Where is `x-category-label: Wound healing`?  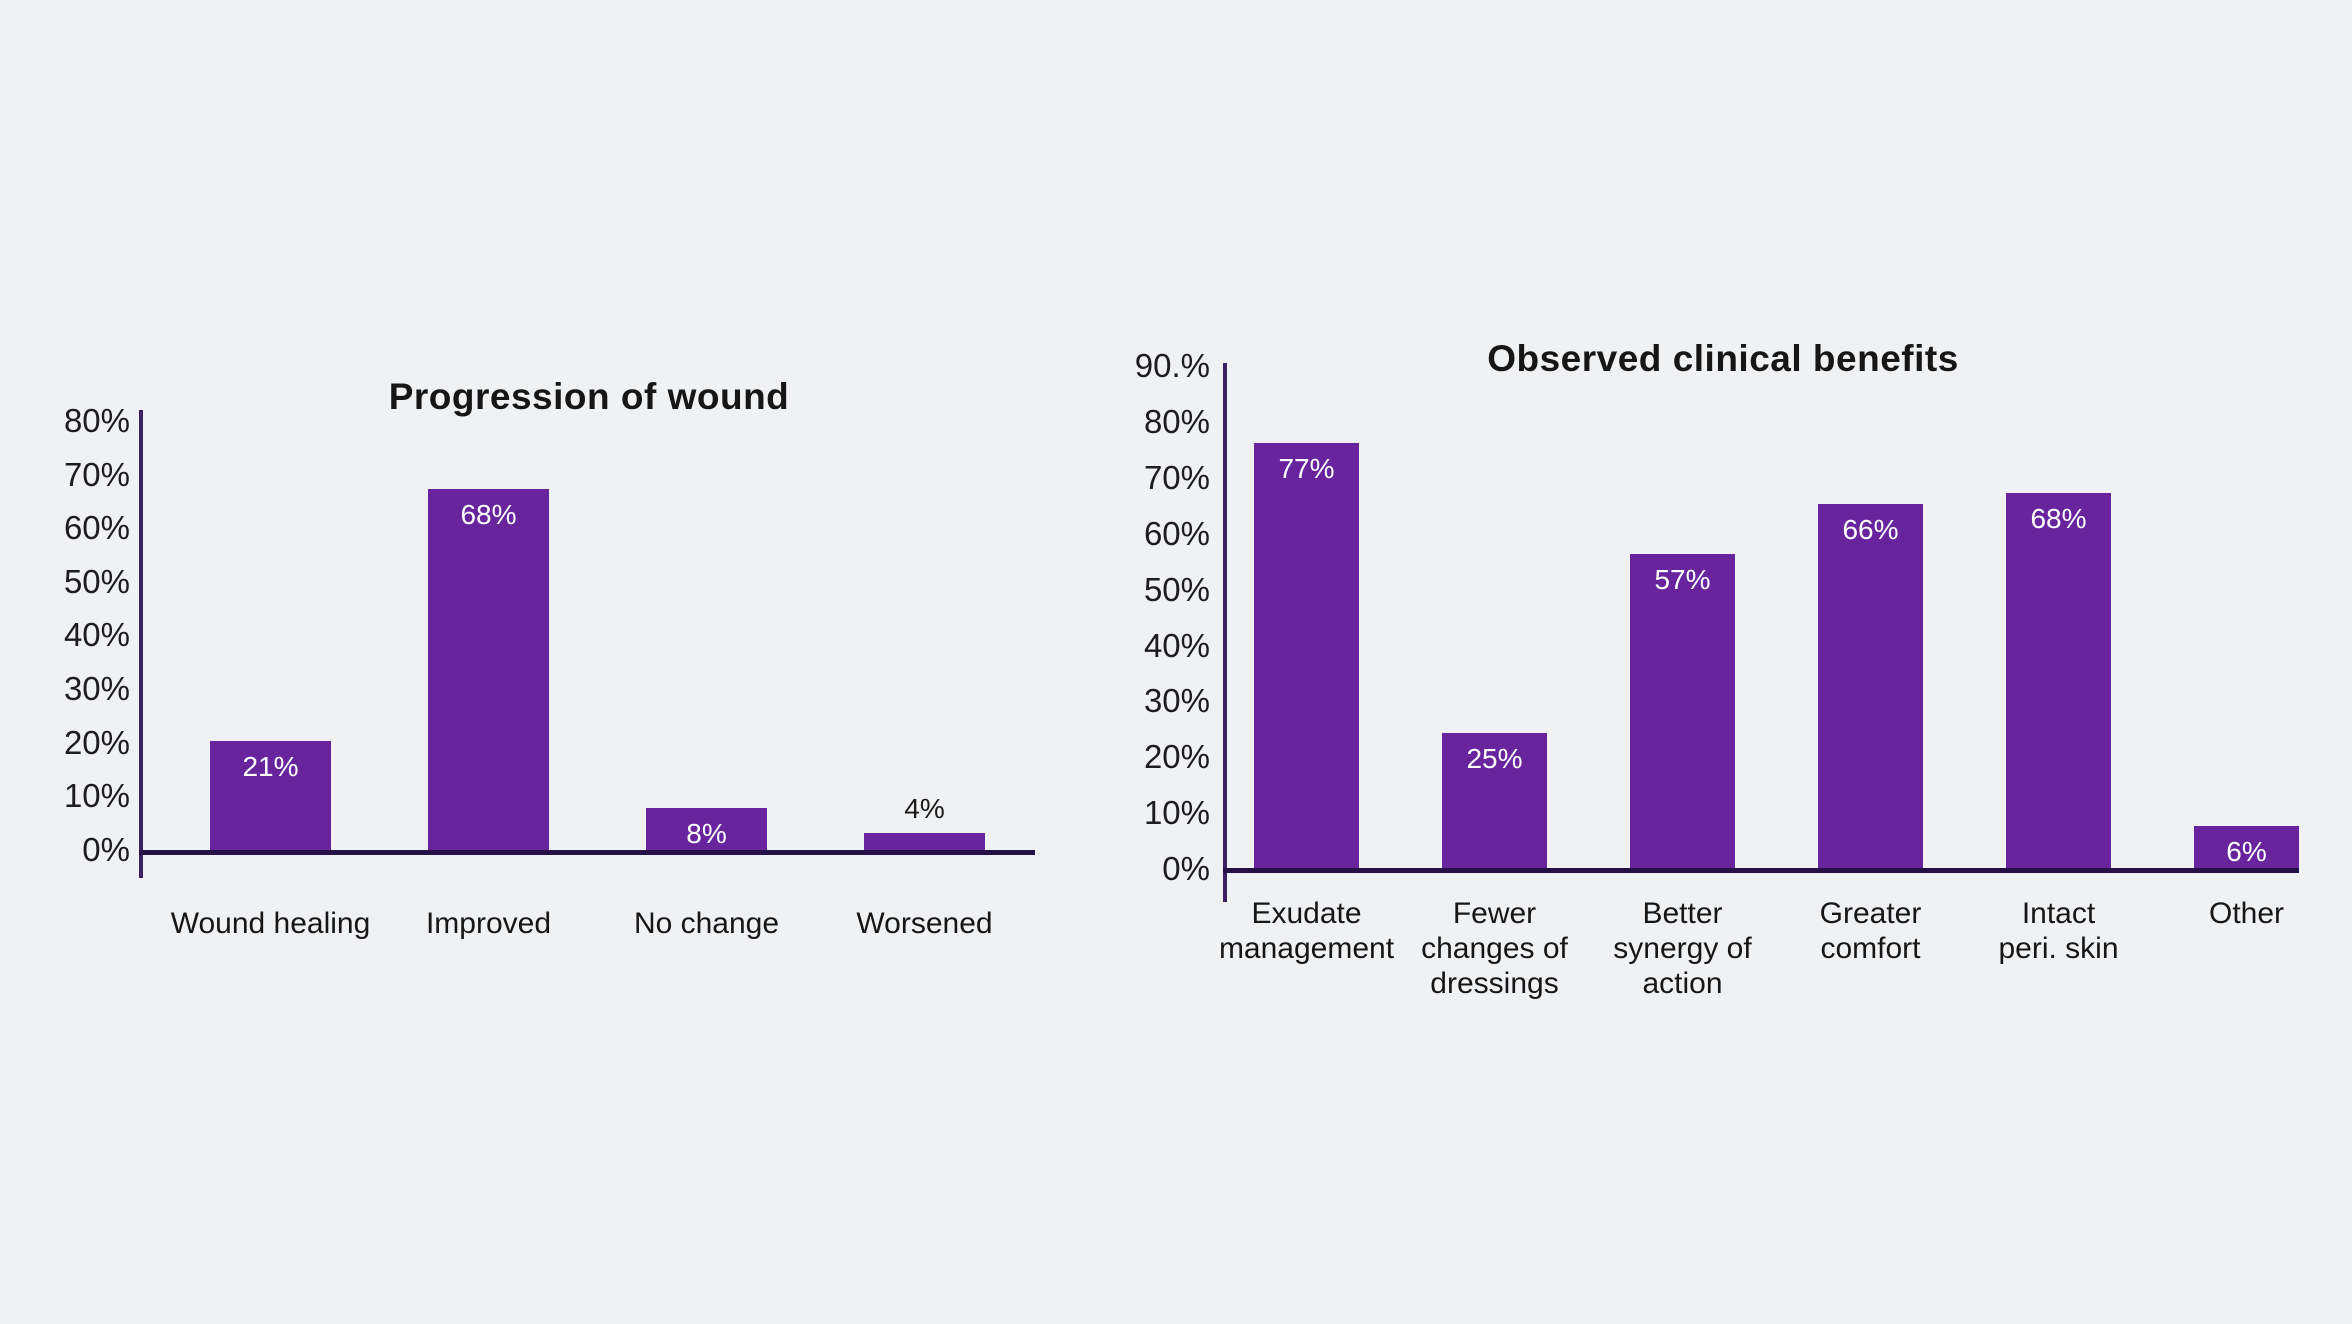 x-category-label: Wound healing is located at coordinates (270, 923).